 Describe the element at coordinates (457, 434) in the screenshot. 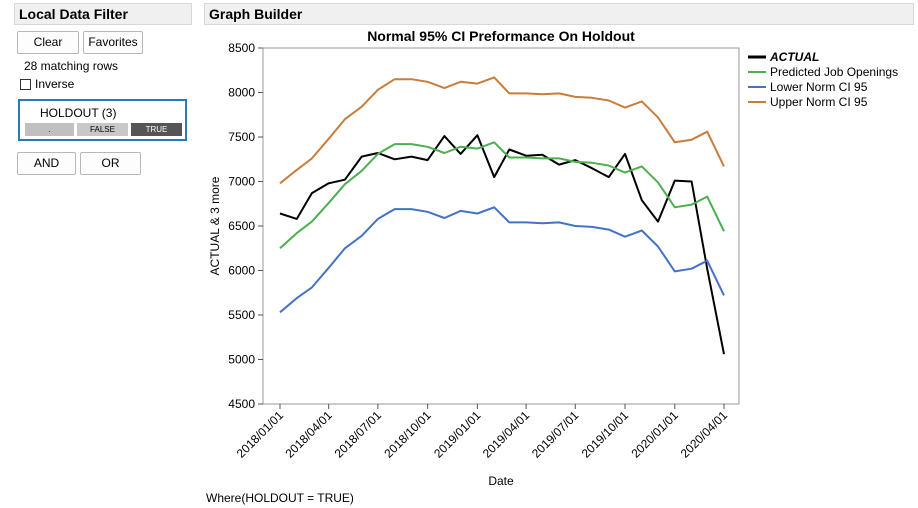

I see `x-tick-label: 2019/01/01` at that location.